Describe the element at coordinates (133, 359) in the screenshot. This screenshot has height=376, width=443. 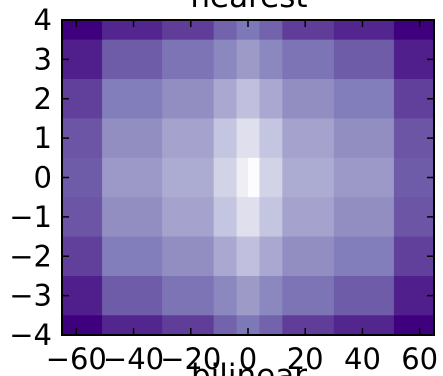
I see `x-tick-label: −40` at that location.